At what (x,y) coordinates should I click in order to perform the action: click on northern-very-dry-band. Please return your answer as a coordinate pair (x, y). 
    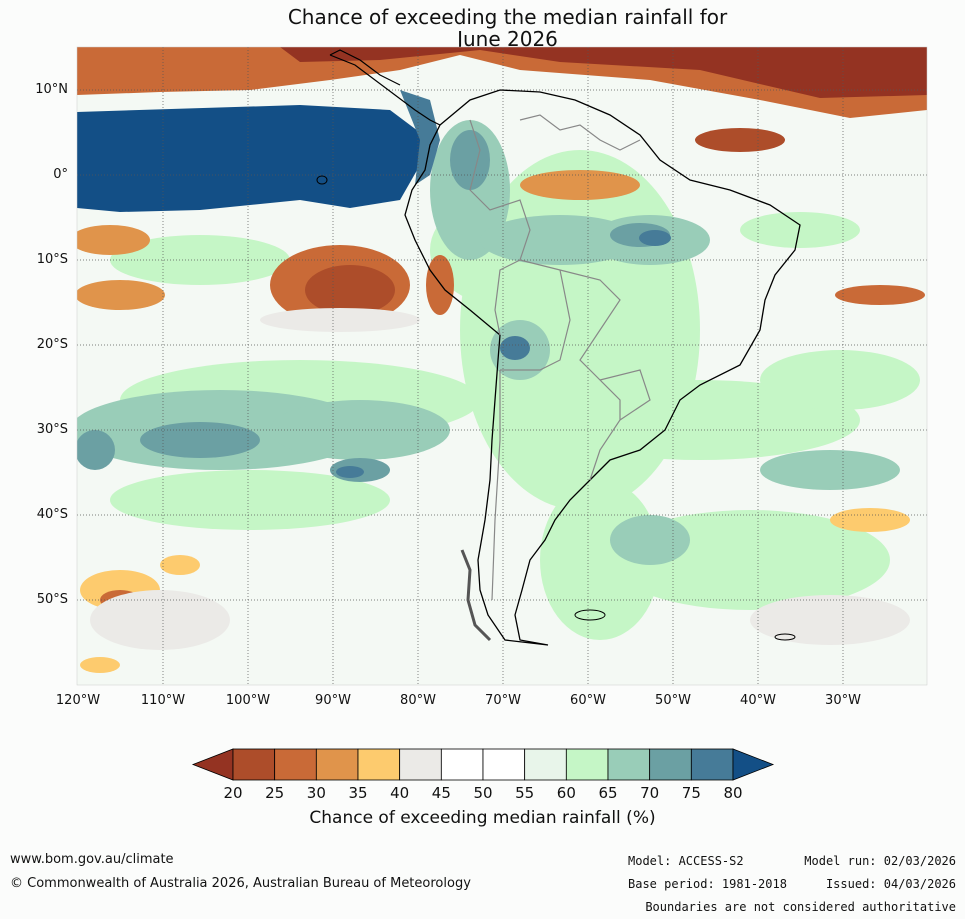
    Looking at the image, I should click on (603, 72).